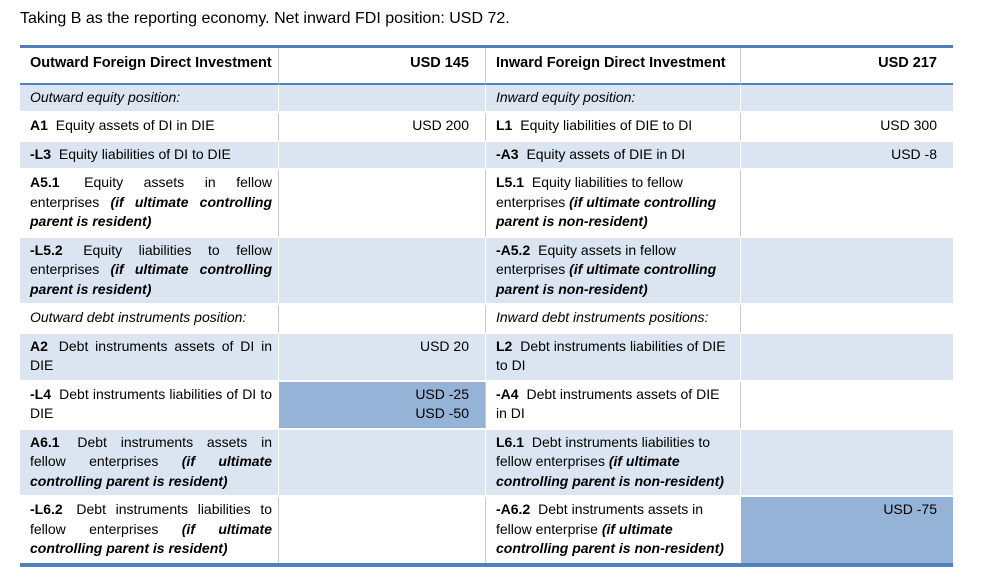 This screenshot has width=998, height=567. I want to click on item-value-A6.2: USD -75, so click(846, 530).